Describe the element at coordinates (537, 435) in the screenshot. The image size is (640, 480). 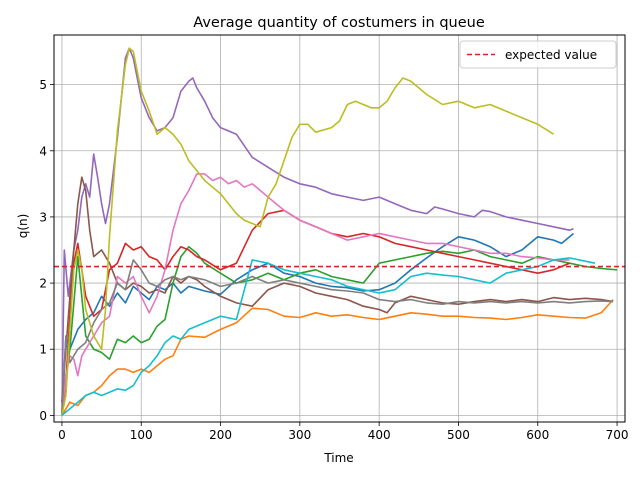
I see `x-tick-label: 600` at that location.